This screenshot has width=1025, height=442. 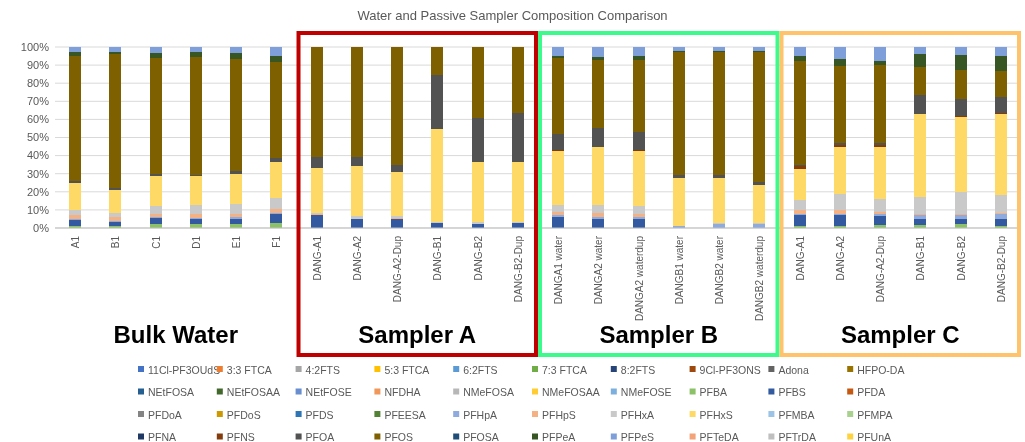 I want to click on legend-label: 11Cl-PF3OUdS, so click(x=184, y=369).